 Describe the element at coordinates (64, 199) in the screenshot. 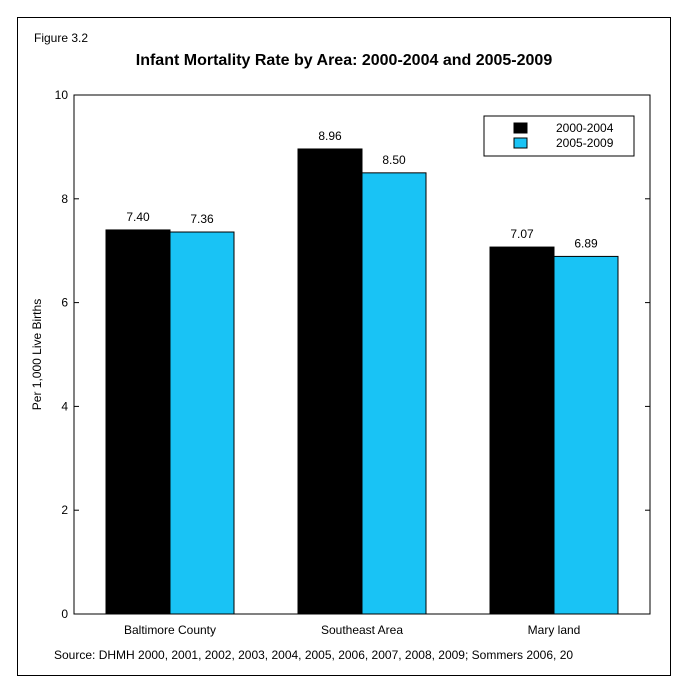

I see `y-tick-label: 8` at that location.